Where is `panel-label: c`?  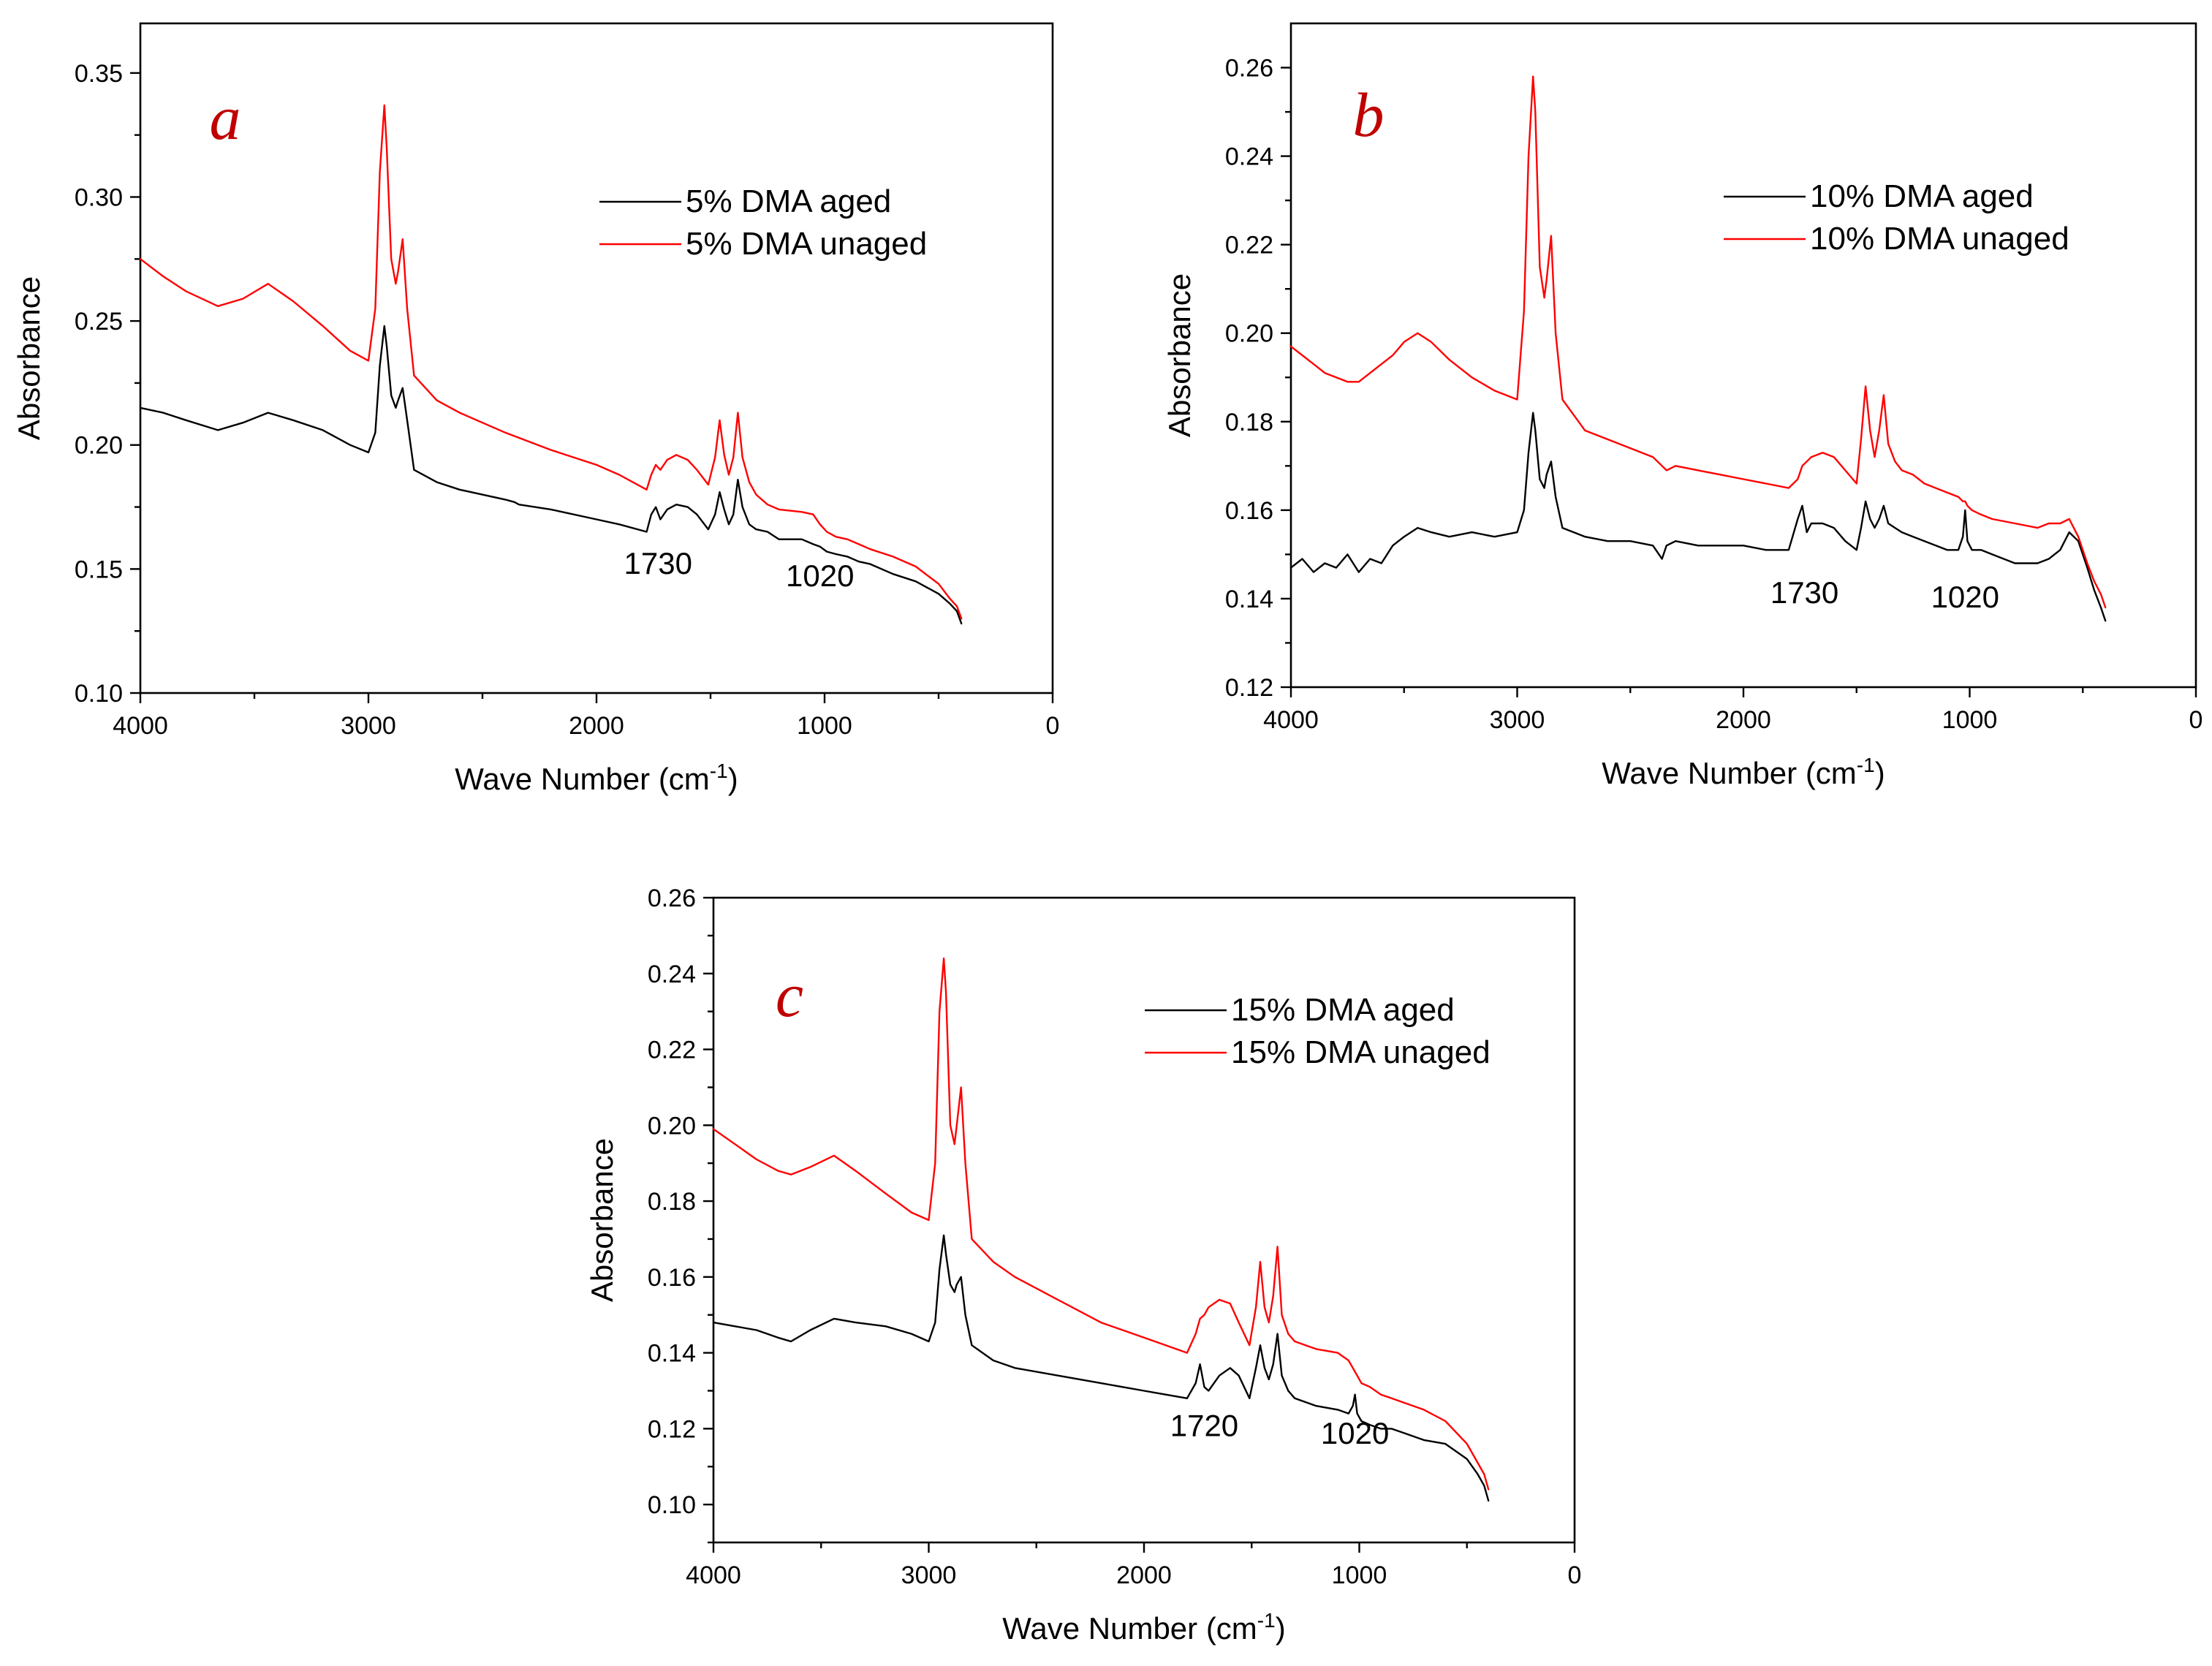 panel-label: c is located at coordinates (790, 995).